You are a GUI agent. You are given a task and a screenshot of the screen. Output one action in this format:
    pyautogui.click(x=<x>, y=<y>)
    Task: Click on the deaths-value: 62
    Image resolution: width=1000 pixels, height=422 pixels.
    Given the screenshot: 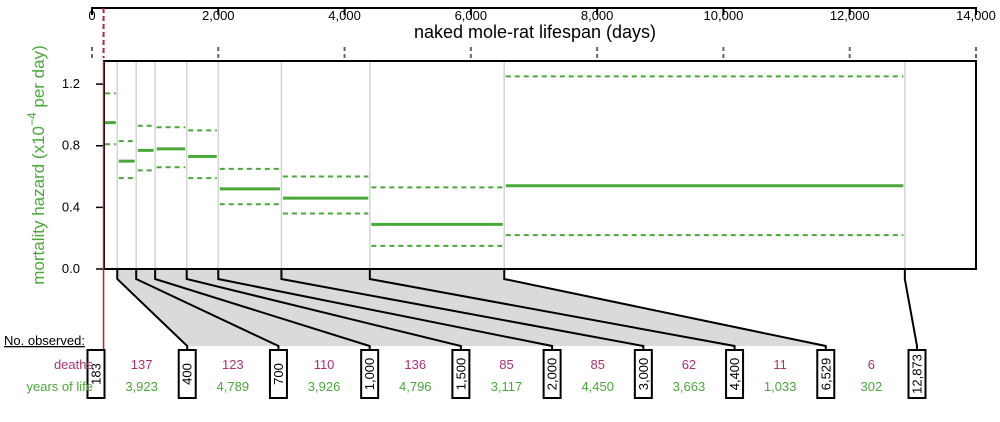 What is the action you would take?
    pyautogui.click(x=689, y=364)
    